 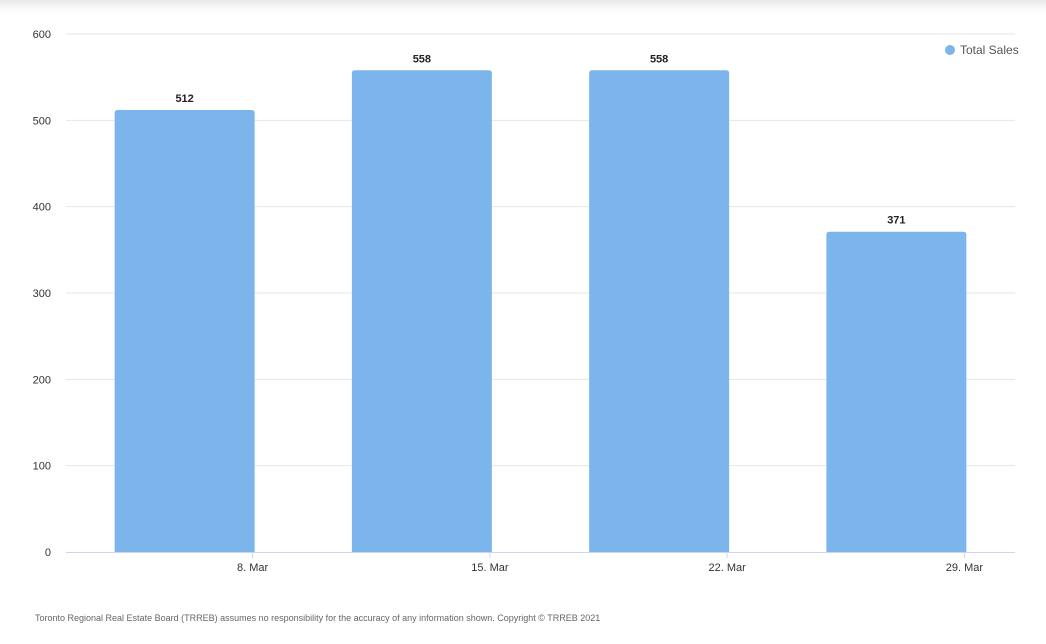 What do you see at coordinates (42, 467) in the screenshot?
I see `y-tick-label: 100` at bounding box center [42, 467].